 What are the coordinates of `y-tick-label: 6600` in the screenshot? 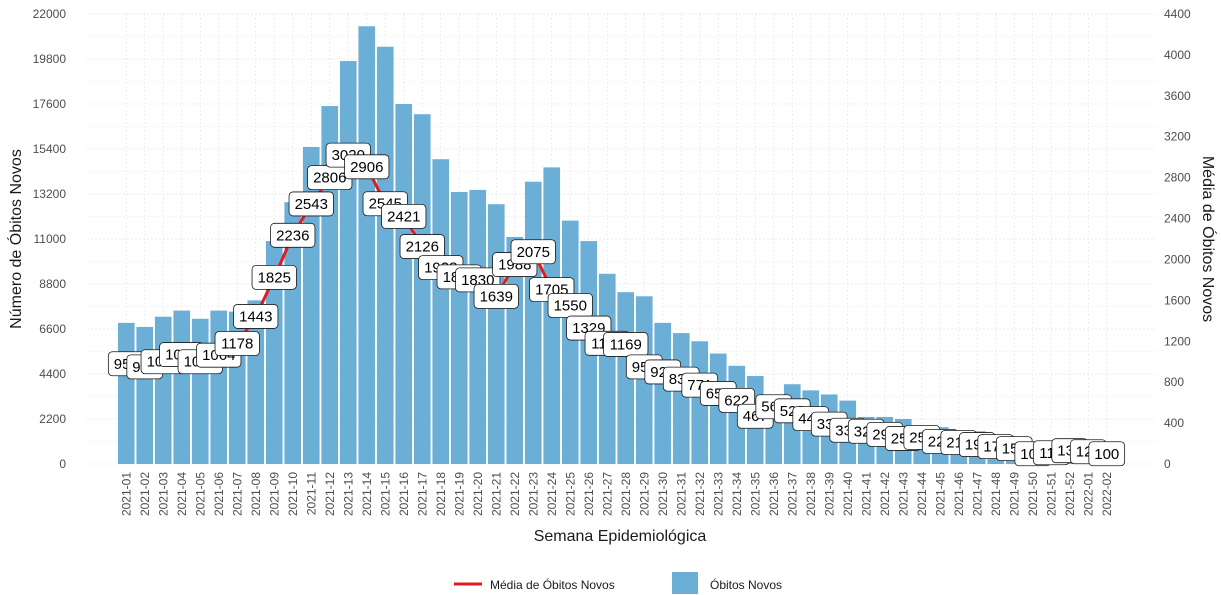 It's located at (52, 329).